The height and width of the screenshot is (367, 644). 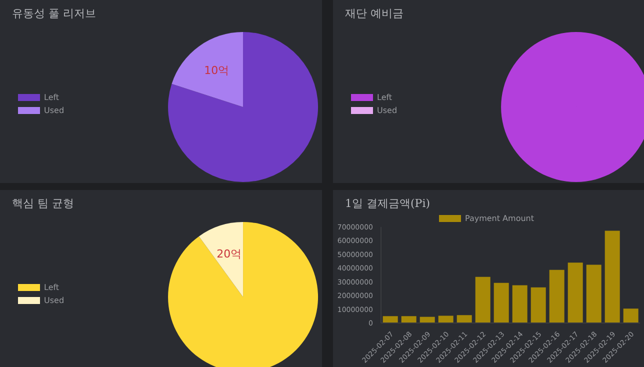 I want to click on legend-label: Payment Amount, so click(x=499, y=218).